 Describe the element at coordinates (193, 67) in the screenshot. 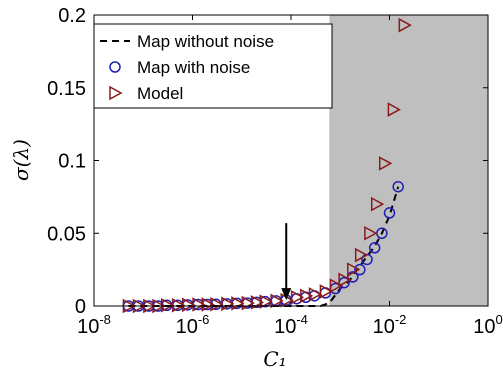

I see `legend-label-map-with-noise: Map with noise` at that location.